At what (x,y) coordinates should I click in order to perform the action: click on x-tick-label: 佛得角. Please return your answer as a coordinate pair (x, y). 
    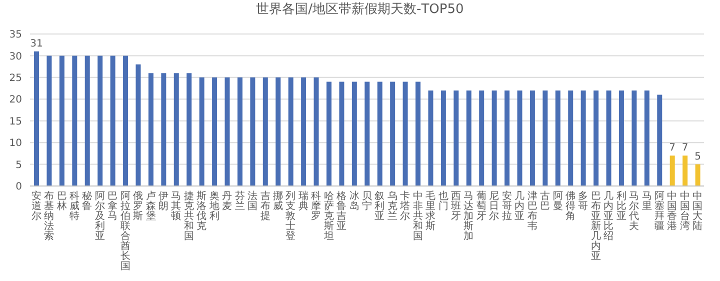
    Looking at the image, I should click on (570, 206).